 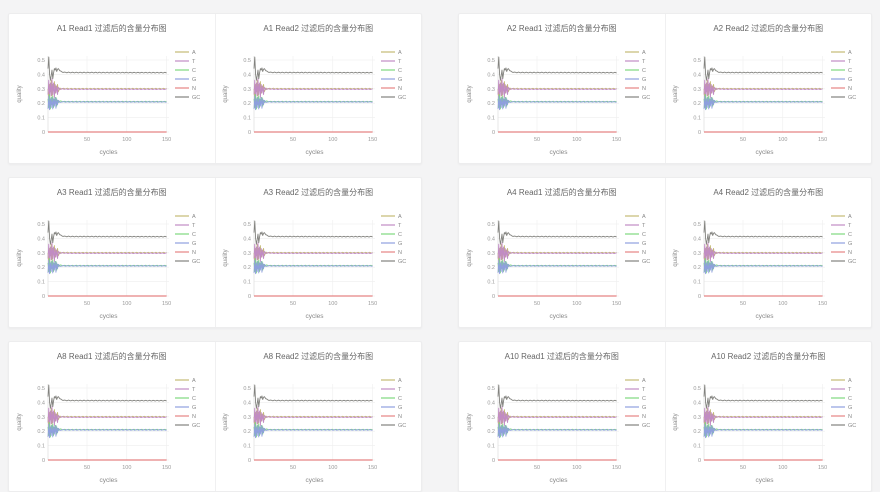 I want to click on chart-title: A4 Read1 过滤后的含量分布图, so click(x=561, y=192).